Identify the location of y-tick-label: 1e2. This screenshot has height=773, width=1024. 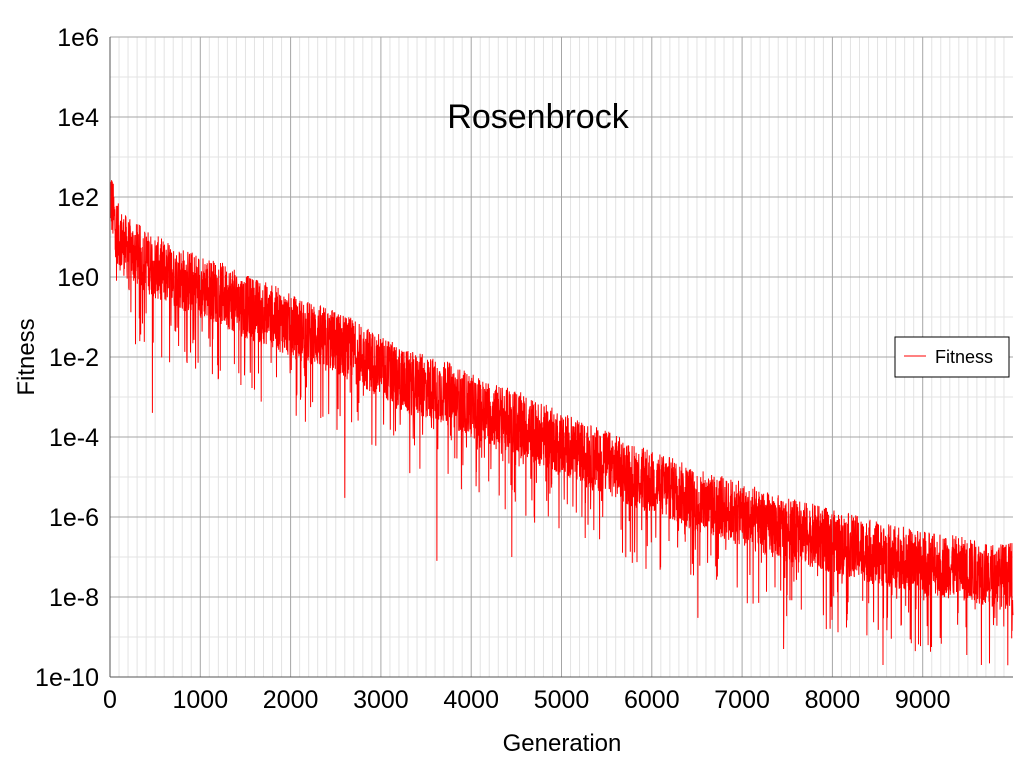
(78, 198).